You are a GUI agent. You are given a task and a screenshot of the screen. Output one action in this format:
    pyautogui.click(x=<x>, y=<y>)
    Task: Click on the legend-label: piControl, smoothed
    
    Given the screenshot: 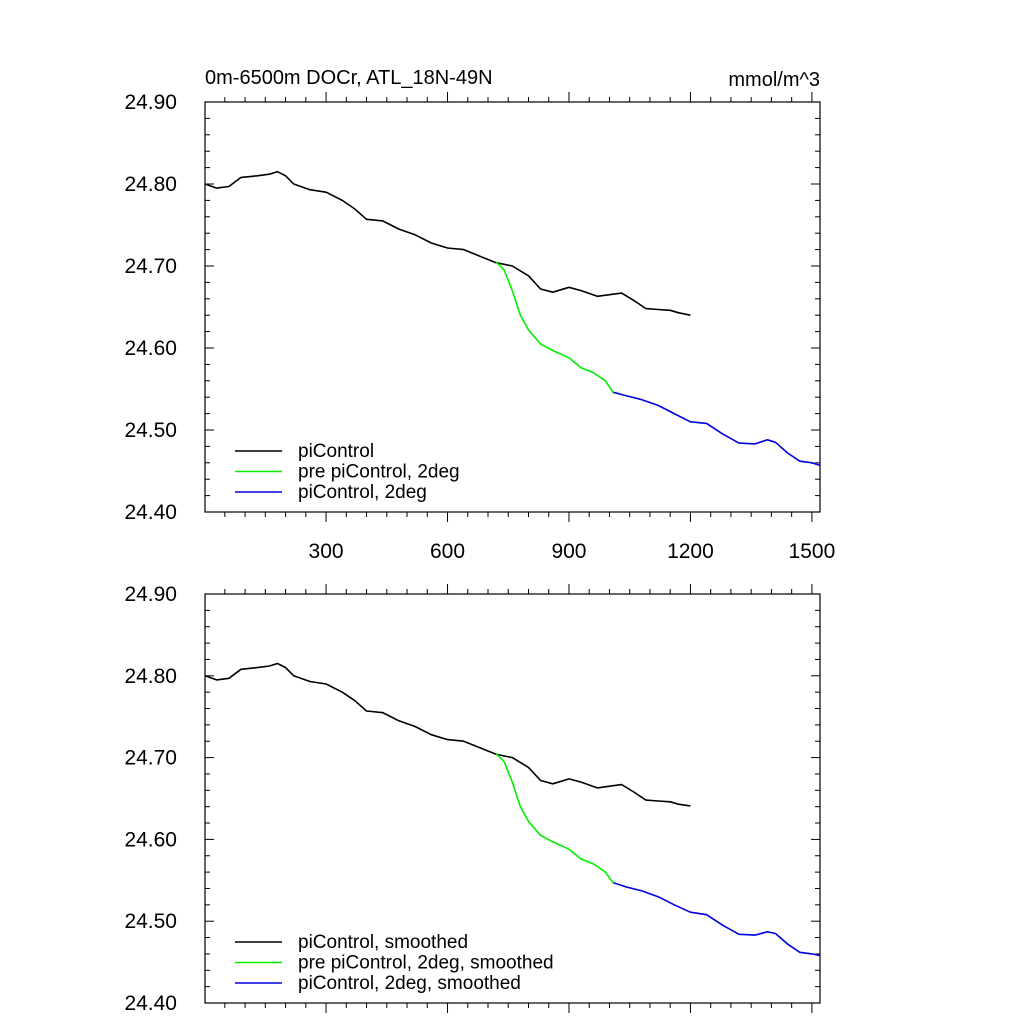 What is the action you would take?
    pyautogui.click(x=383, y=942)
    